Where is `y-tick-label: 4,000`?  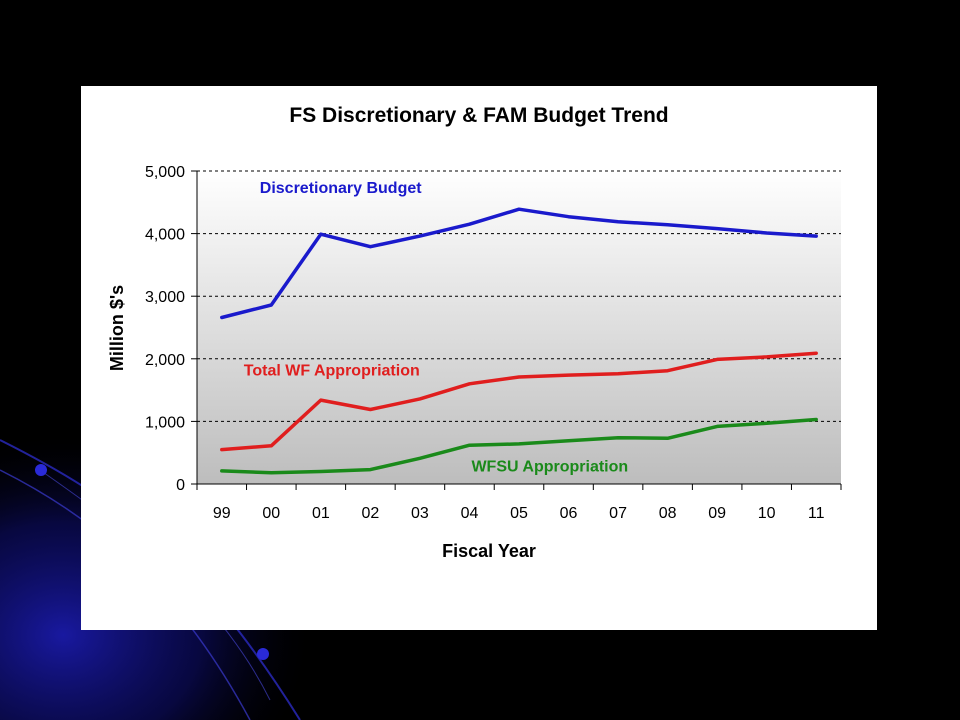 y-tick-label: 4,000 is located at coordinates (165, 235).